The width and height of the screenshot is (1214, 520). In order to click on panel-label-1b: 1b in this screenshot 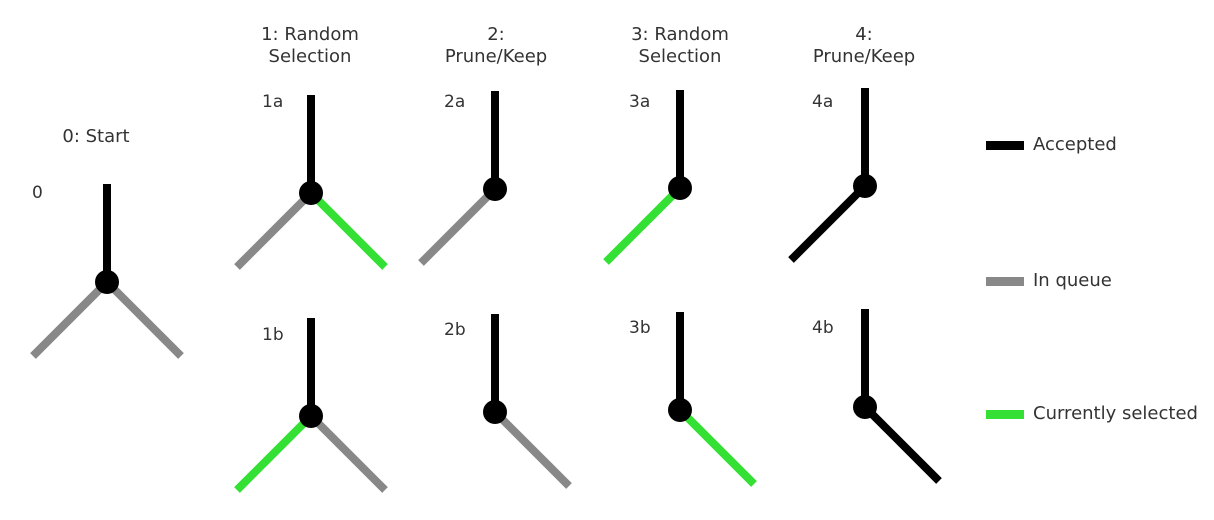, I will do `click(273, 335)`.